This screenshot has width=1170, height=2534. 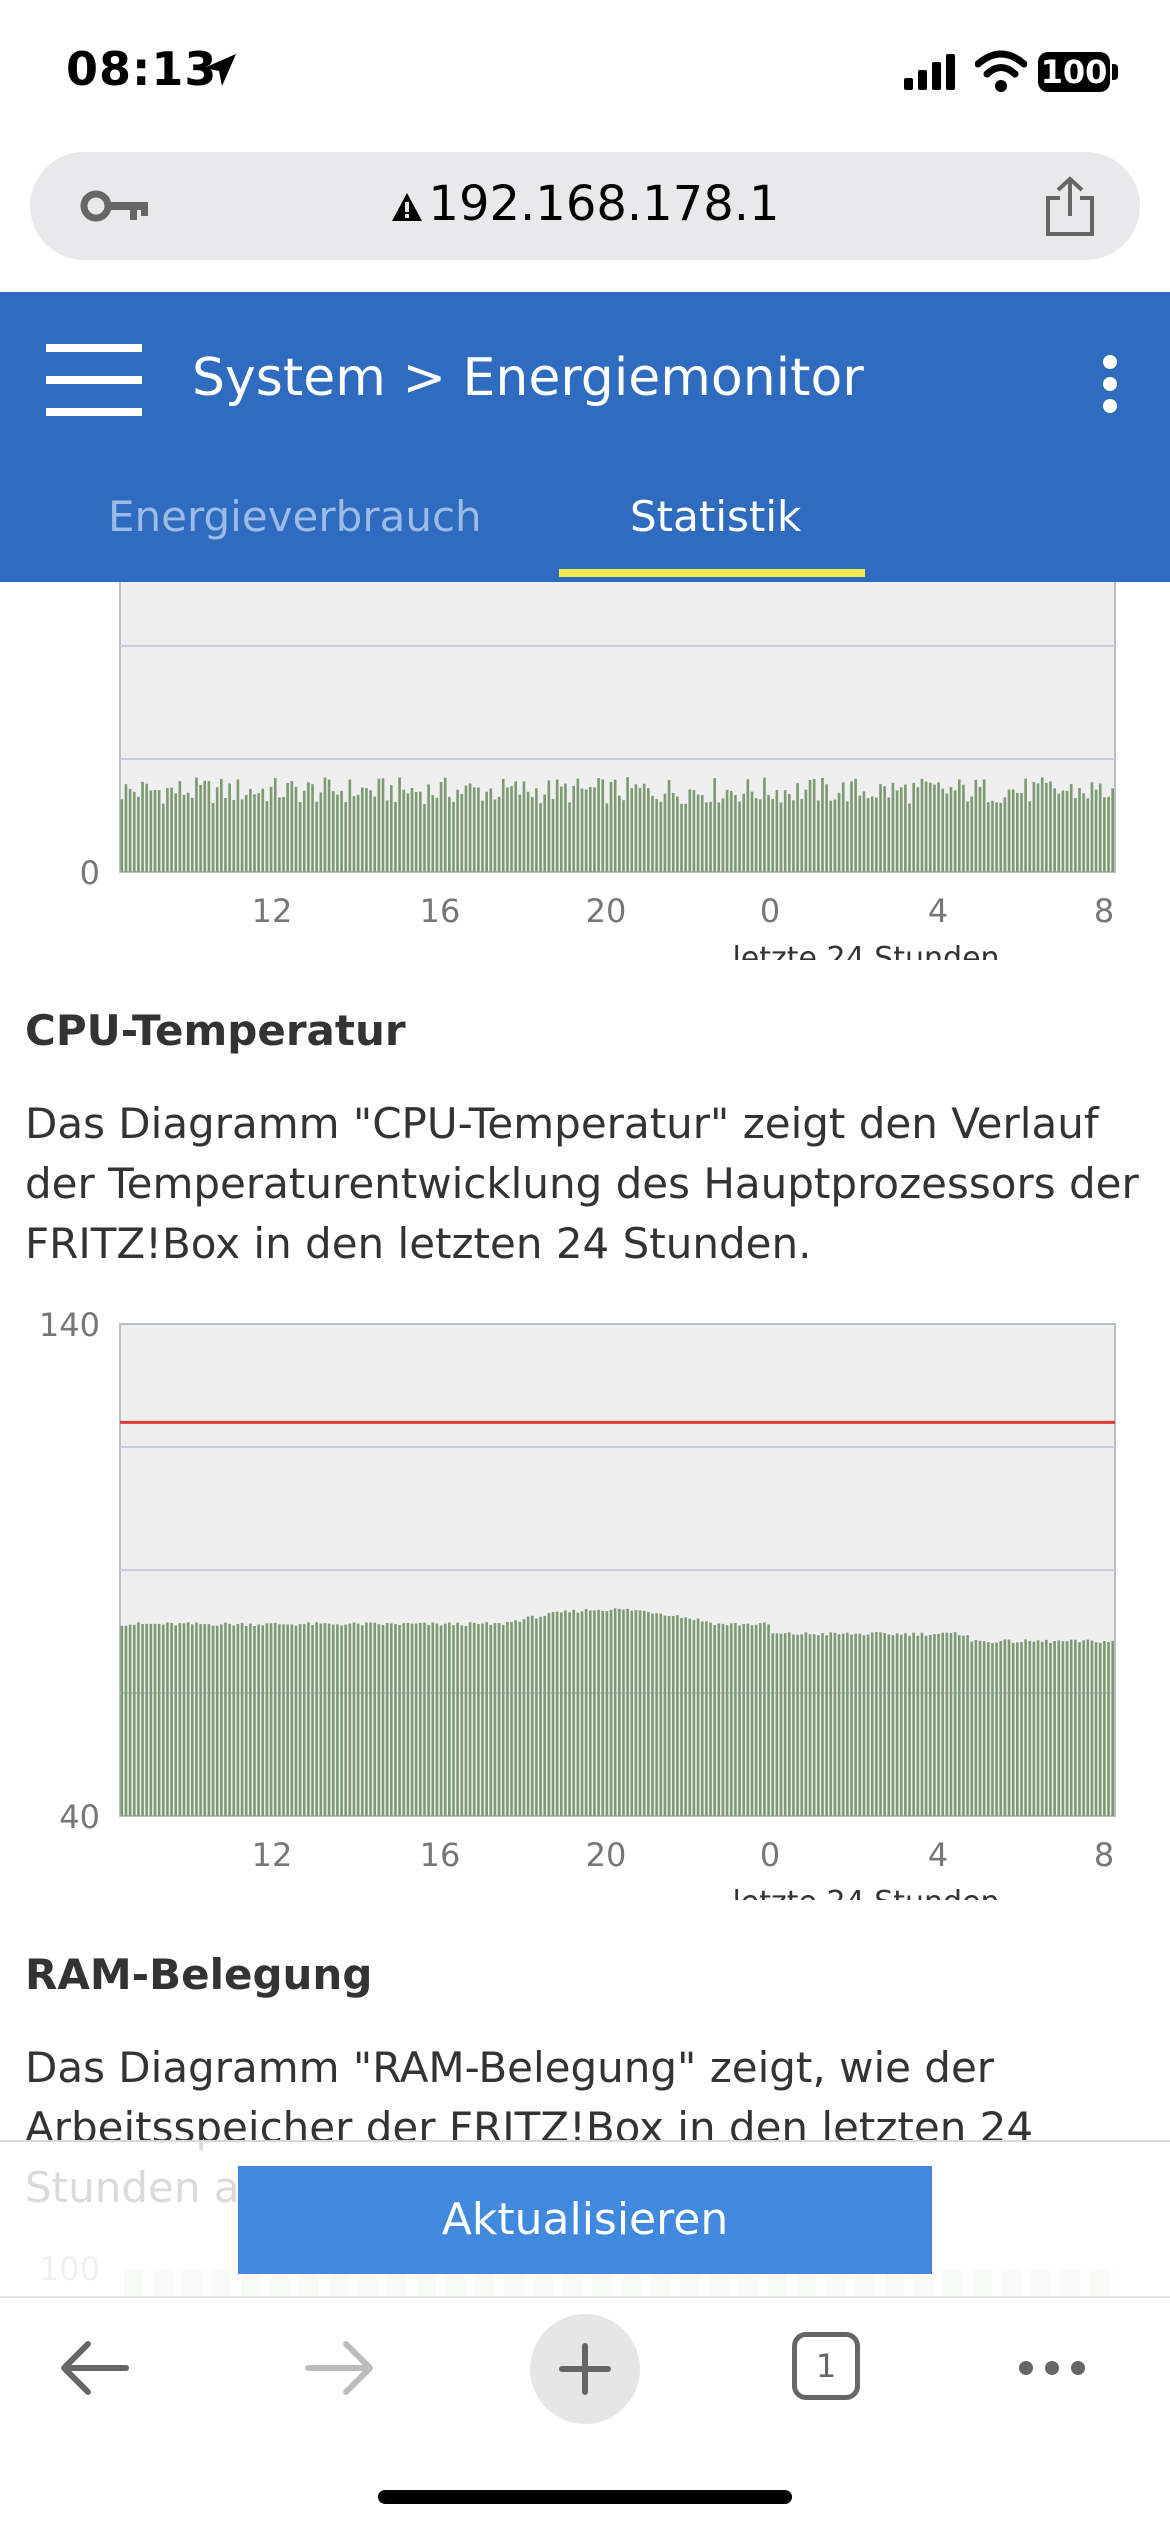 I want to click on address-bar: 192.168.178.1, so click(x=585, y=206).